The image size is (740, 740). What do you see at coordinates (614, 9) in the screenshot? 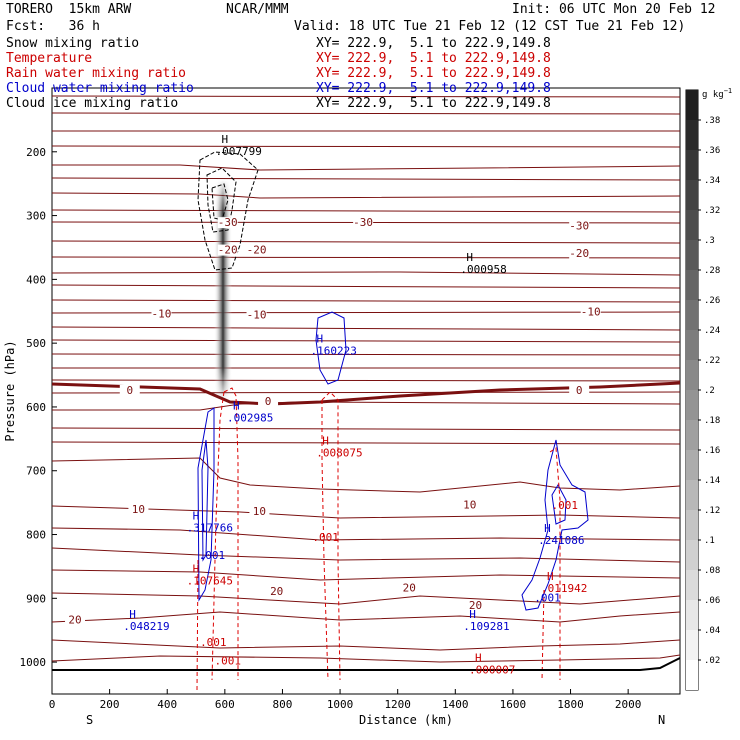
I see `init-time: Init: 06 UTC Mon 20 Feb 12` at bounding box center [614, 9].